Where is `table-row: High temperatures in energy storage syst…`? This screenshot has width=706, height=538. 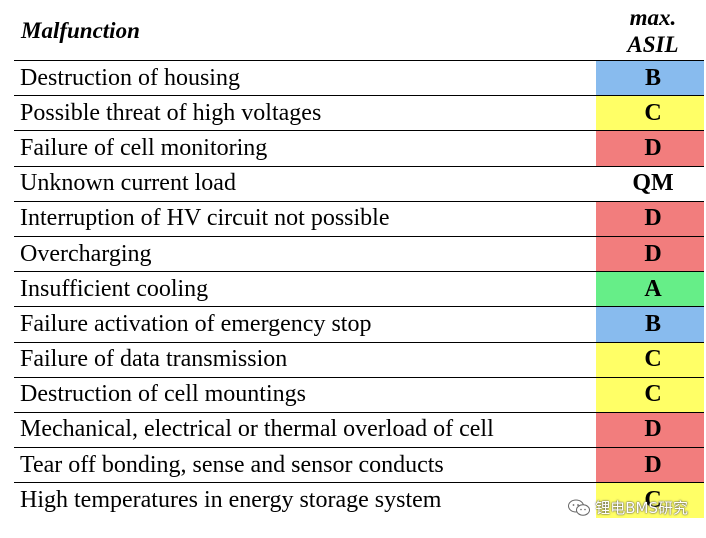 table-row: High temperatures in energy storage syst… is located at coordinates (359, 501).